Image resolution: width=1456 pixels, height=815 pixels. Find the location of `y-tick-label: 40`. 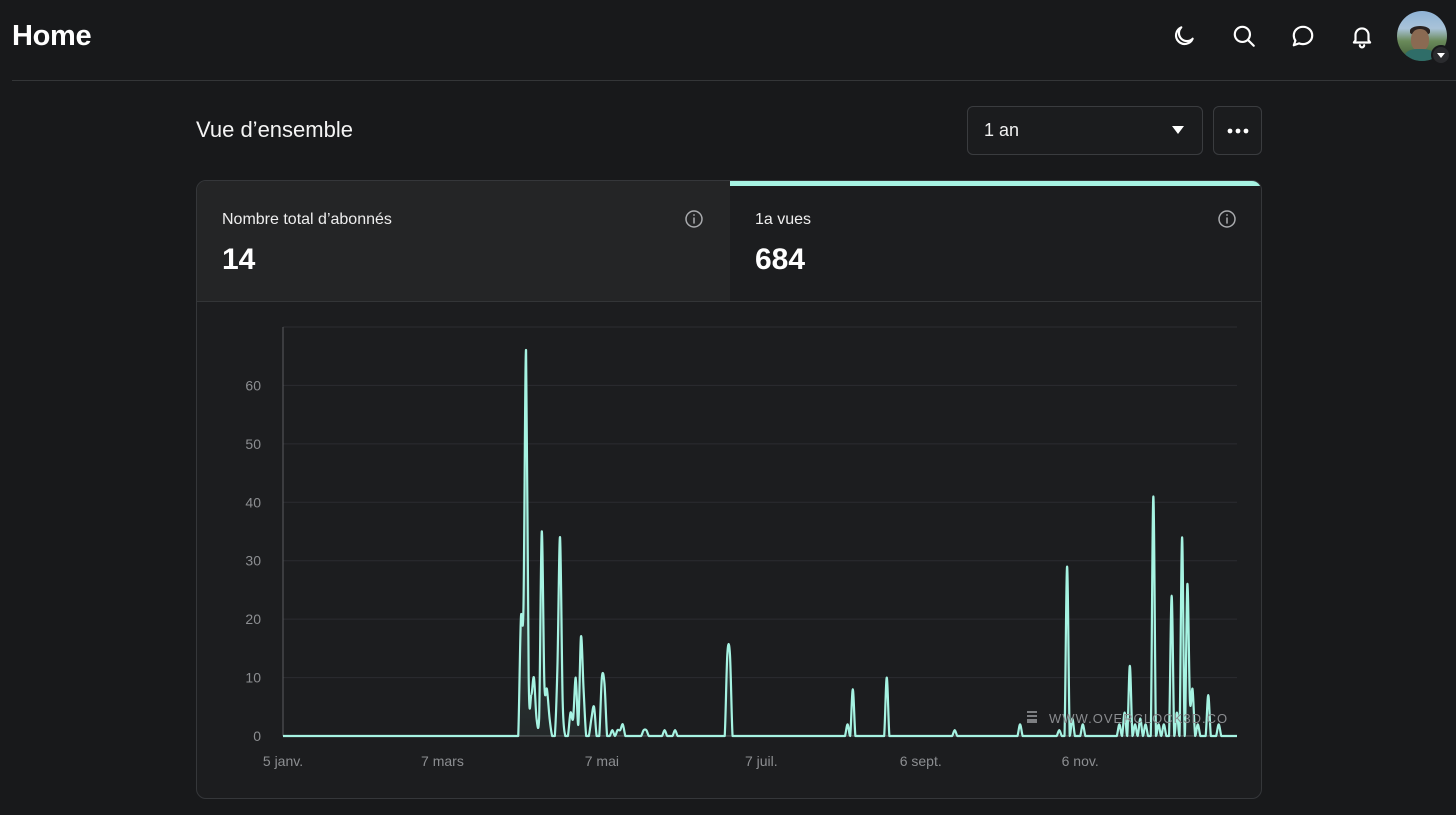

y-tick-label: 40 is located at coordinates (253, 502).